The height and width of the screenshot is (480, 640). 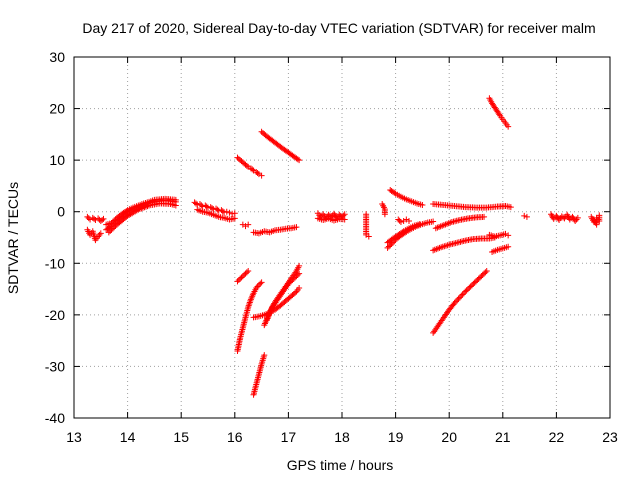 What do you see at coordinates (340, 465) in the screenshot?
I see `x-axis-label: GPS time / hours` at bounding box center [340, 465].